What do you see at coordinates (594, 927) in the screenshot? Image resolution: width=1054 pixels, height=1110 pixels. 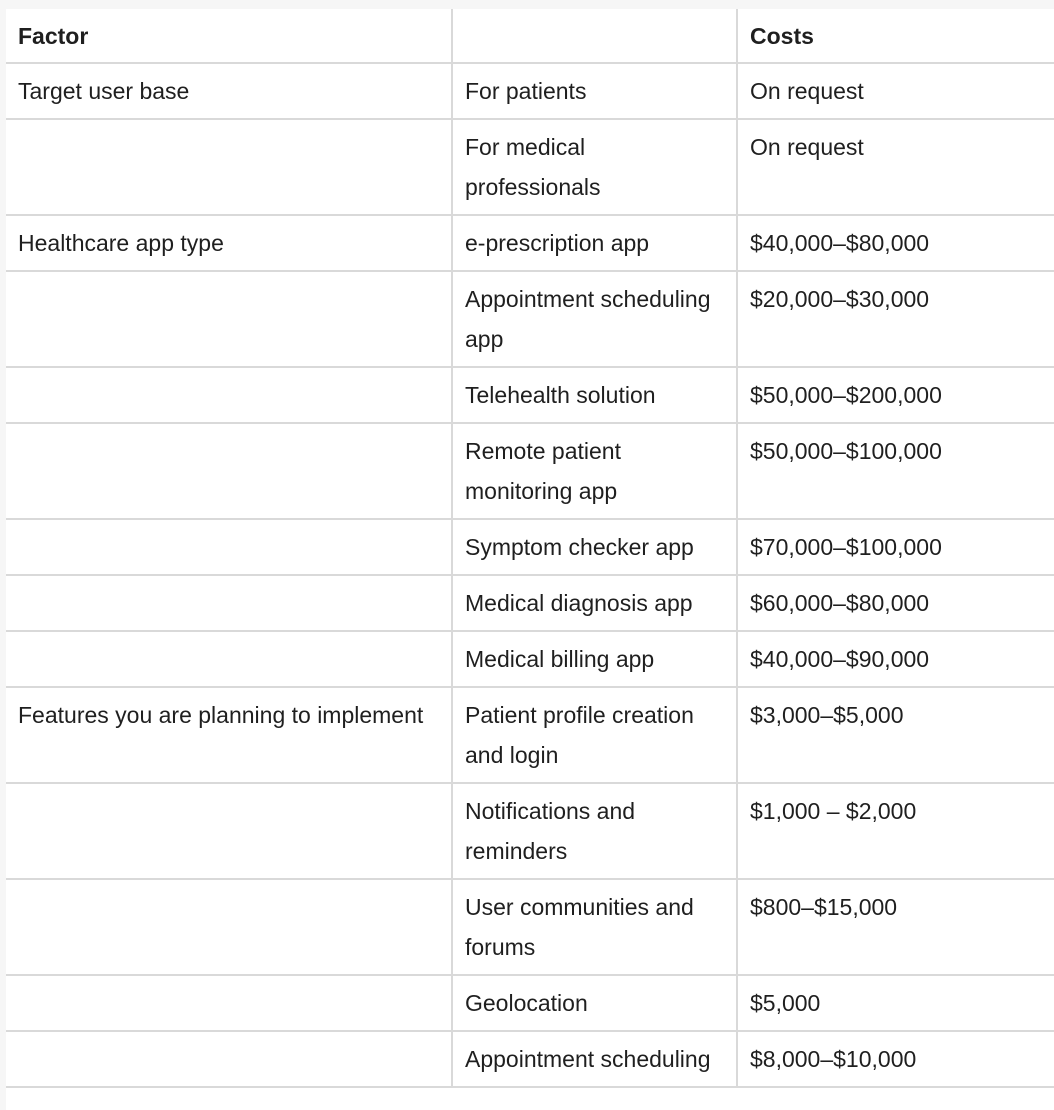 I see `item-cell: User communities and forums` at bounding box center [594, 927].